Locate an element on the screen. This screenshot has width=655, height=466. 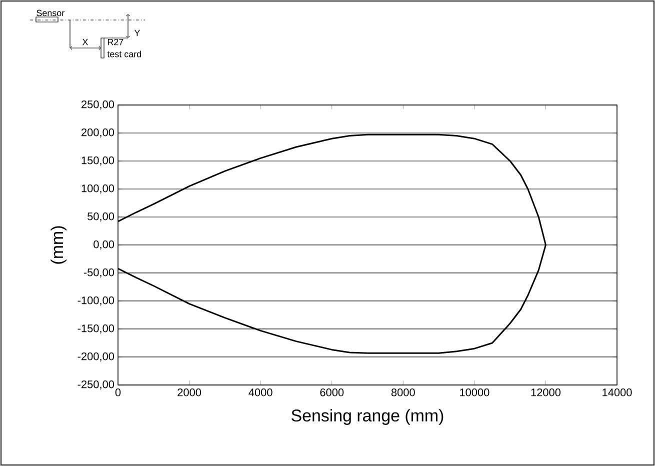
x-axis-title: Sensing range (mm) is located at coordinates (368, 417).